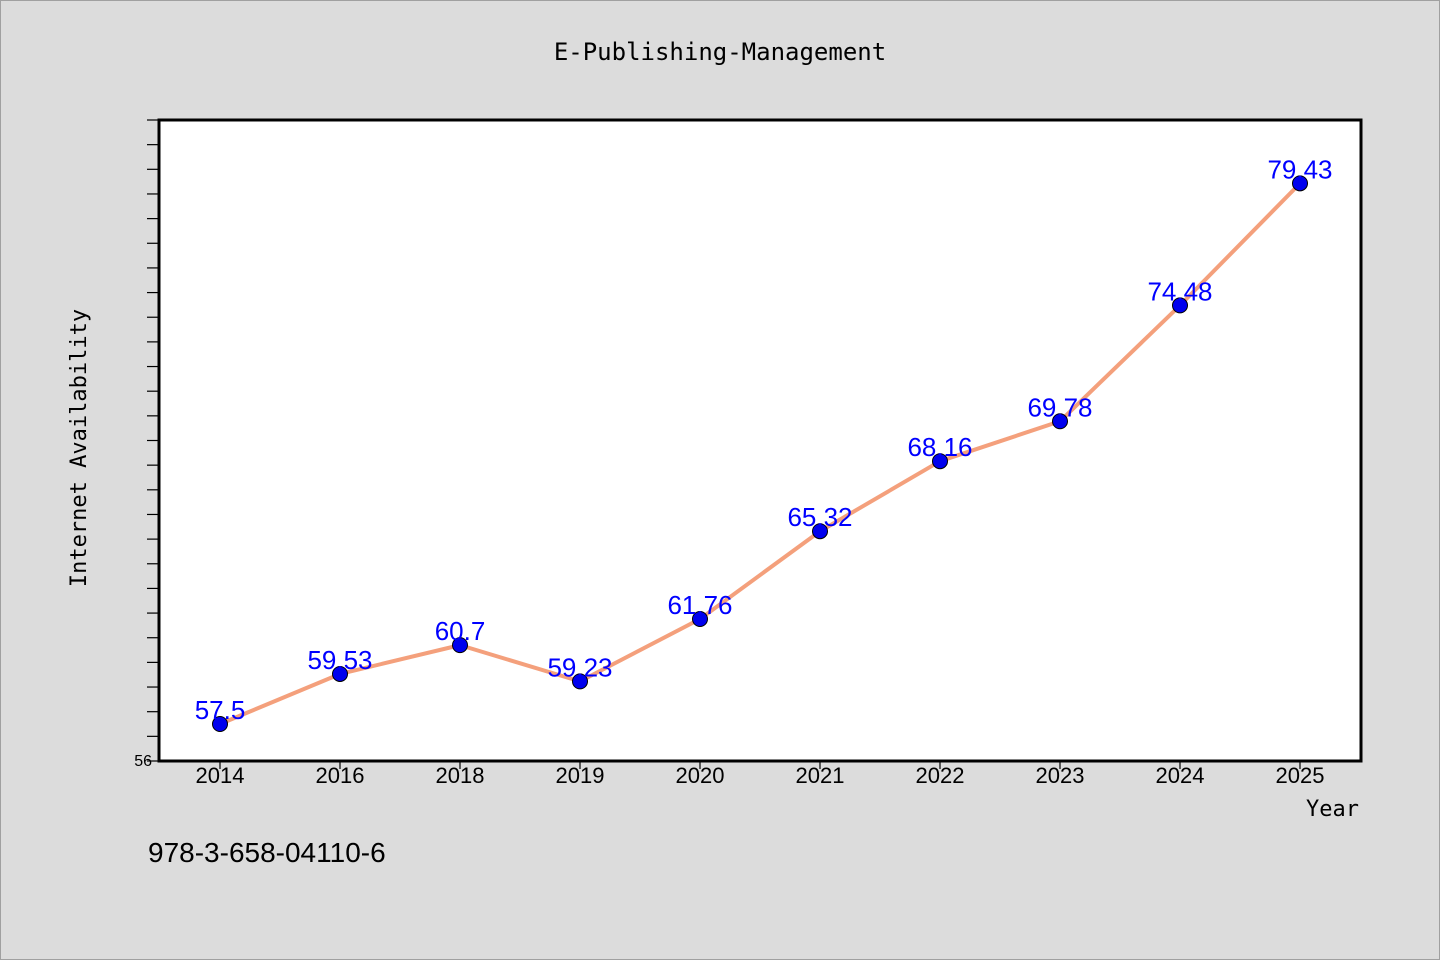  What do you see at coordinates (79, 448) in the screenshot?
I see `y-axis-label: Internet Availability` at bounding box center [79, 448].